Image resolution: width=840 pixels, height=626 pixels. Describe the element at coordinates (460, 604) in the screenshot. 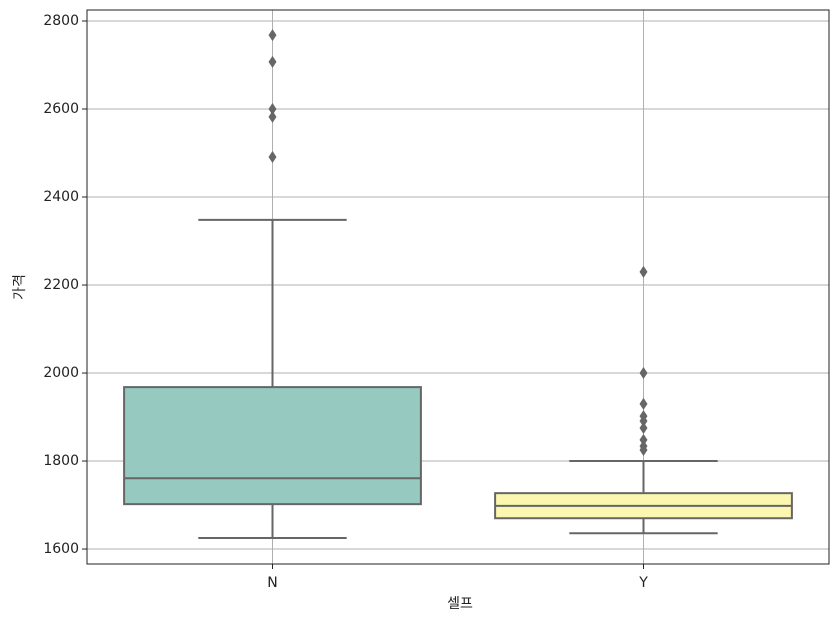

I see `x-axis-label: 셀프` at that location.